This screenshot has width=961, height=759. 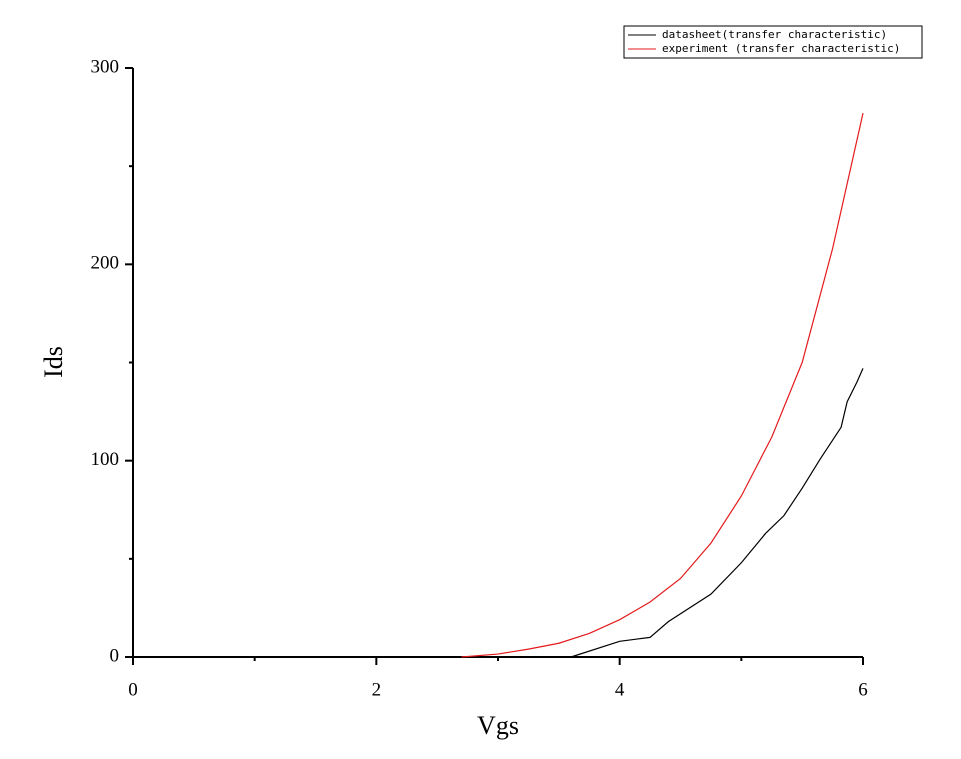 I want to click on y-tick-label: 300, so click(x=105, y=66).